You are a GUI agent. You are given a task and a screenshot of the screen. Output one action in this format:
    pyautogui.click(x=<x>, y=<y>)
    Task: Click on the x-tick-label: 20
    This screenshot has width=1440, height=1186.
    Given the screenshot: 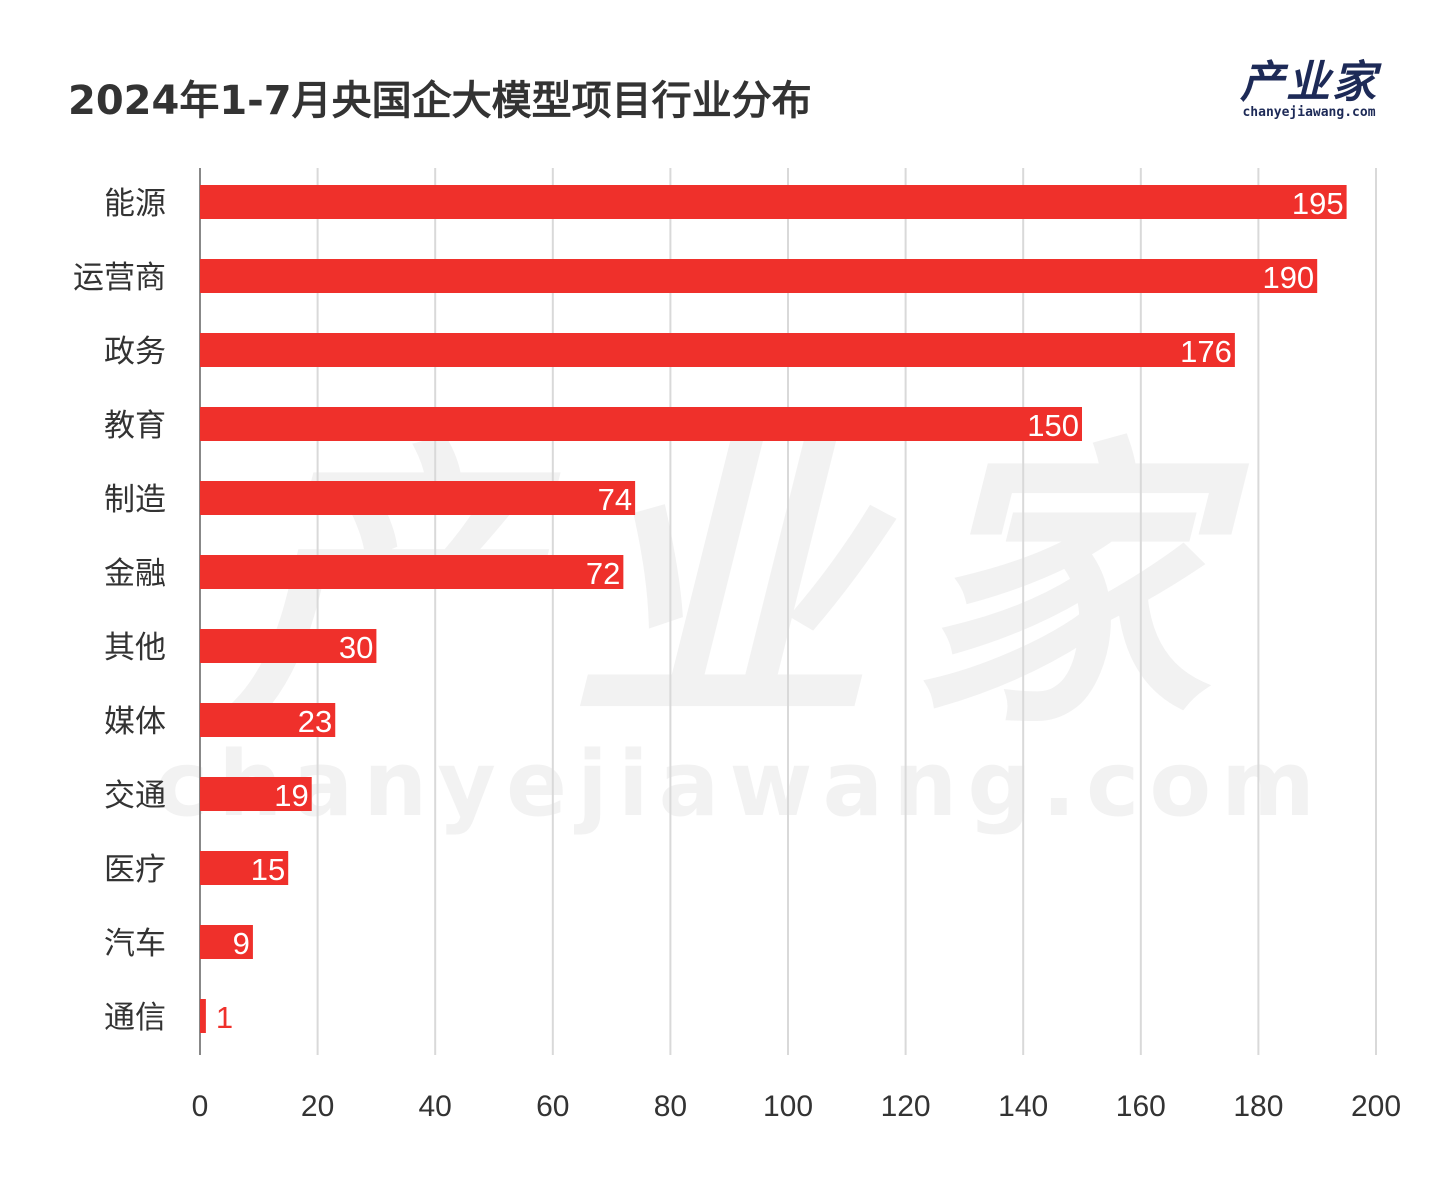 What is the action you would take?
    pyautogui.click(x=317, y=1106)
    